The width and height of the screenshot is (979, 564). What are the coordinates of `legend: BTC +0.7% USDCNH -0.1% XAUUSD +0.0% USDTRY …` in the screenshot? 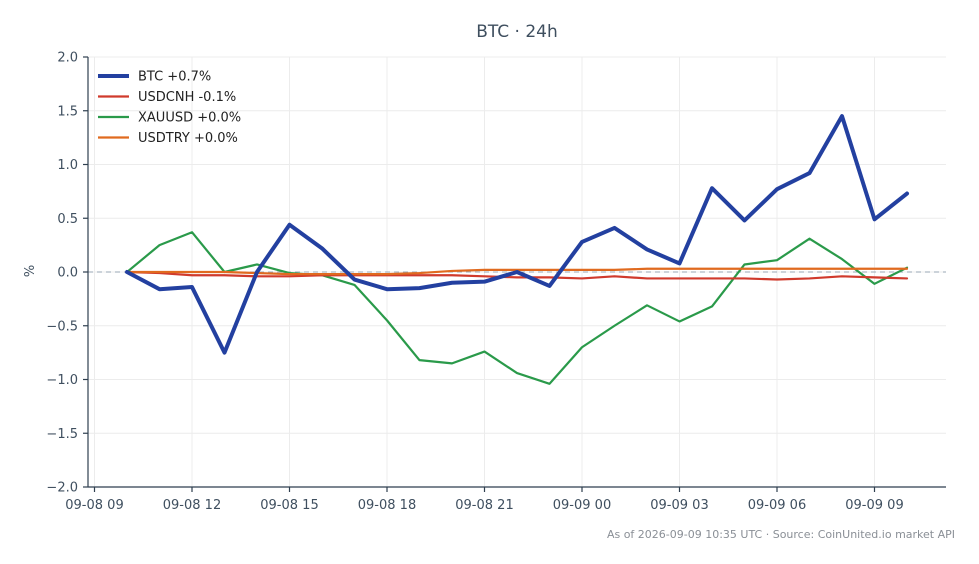 It's located at (169, 108).